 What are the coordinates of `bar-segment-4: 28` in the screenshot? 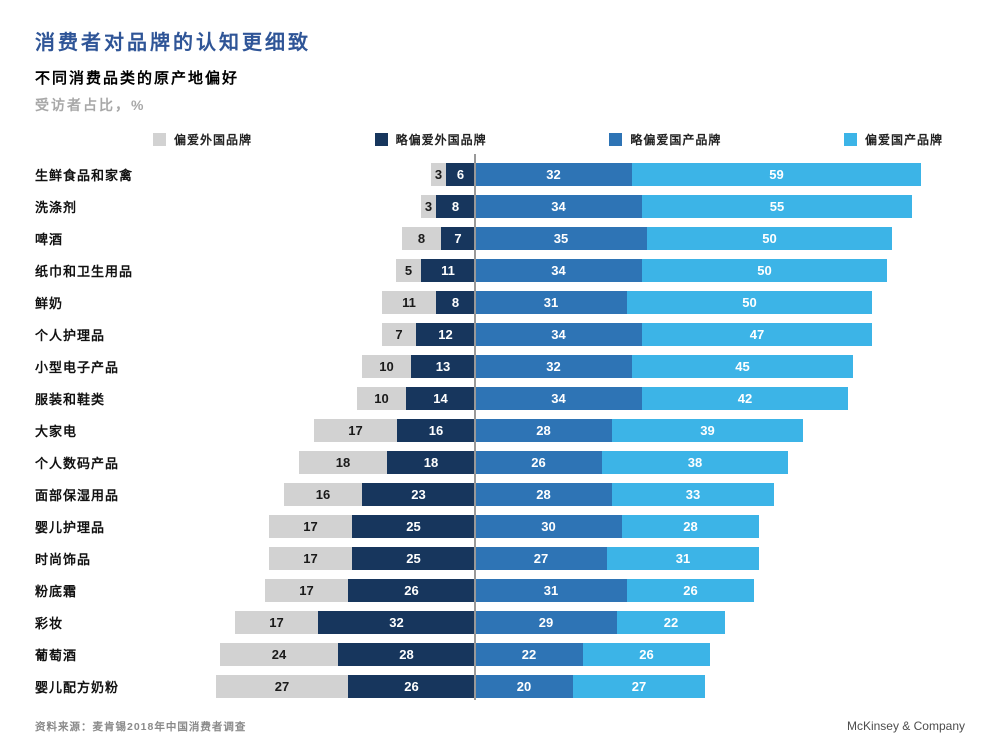 It's located at (690, 526).